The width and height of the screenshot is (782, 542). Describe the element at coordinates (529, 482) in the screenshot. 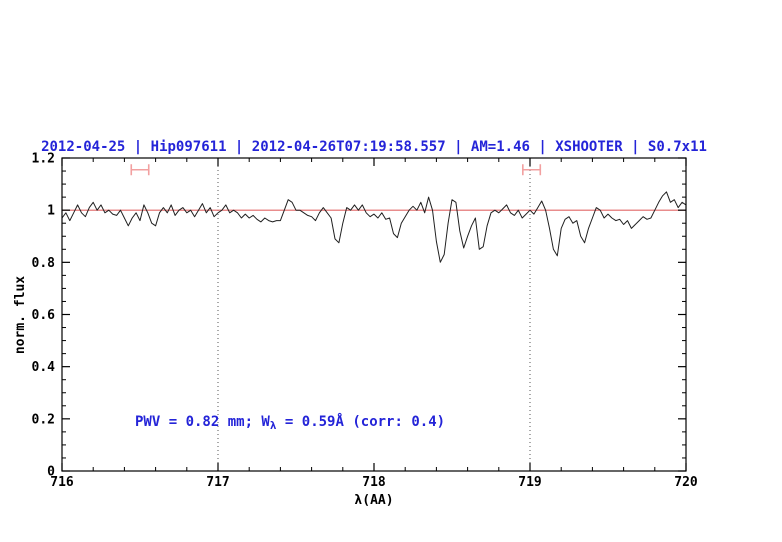

I see `x-tick-label: 719` at that location.